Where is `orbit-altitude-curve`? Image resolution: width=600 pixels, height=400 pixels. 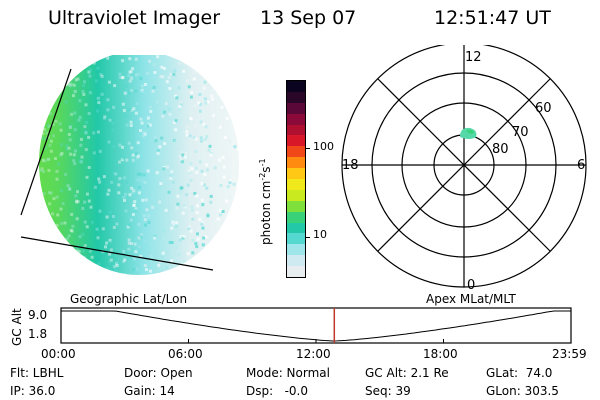 orbit-altitude-curve is located at coordinates (316, 326).